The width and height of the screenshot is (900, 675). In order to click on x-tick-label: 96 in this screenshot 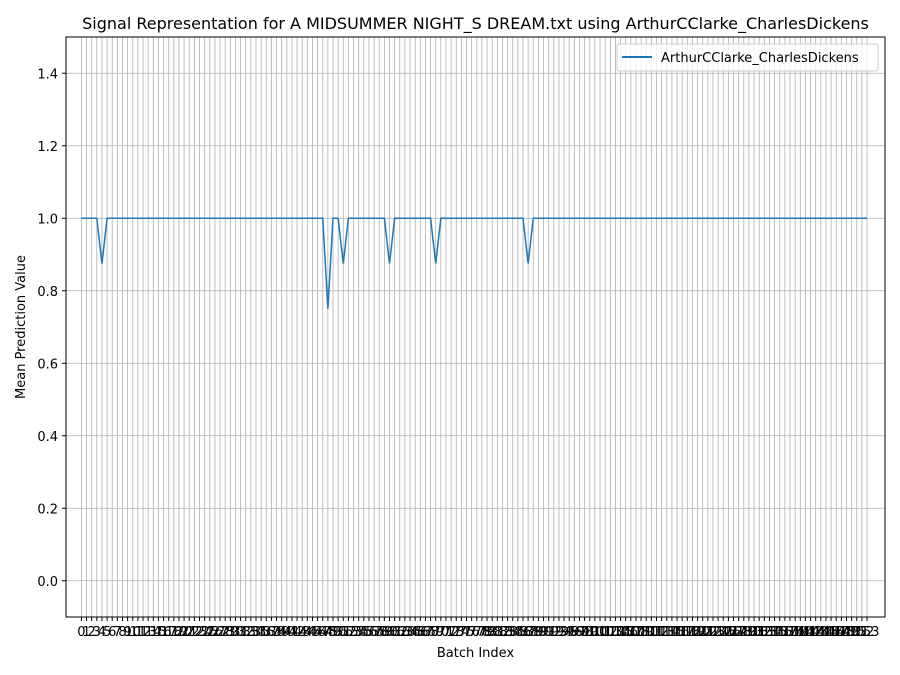, I will do `click(574, 632)`.